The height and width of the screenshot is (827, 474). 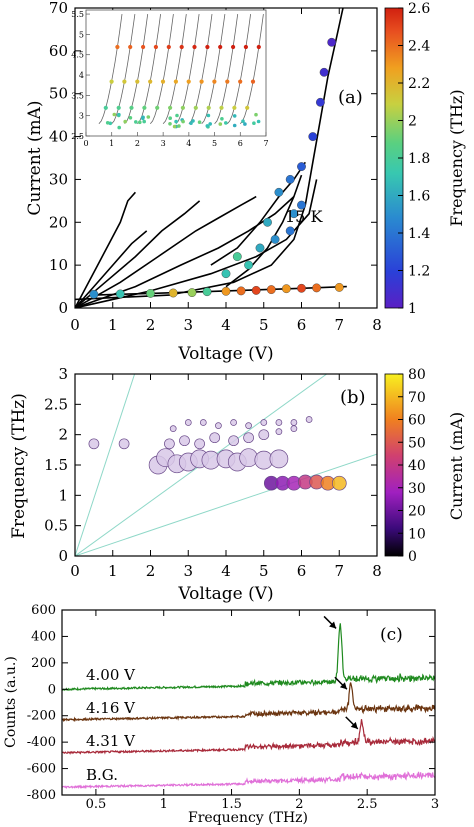 I want to click on panel-c-y-tick-label: -600, so click(x=41, y=769).